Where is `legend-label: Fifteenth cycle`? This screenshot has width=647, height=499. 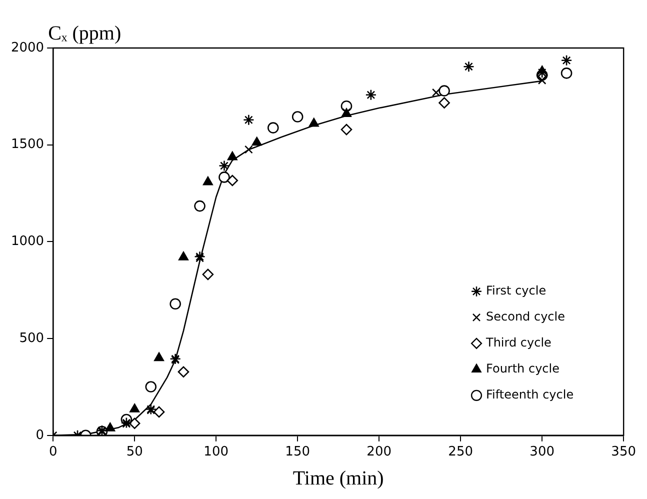
legend-label: Fifteenth cycle is located at coordinates (530, 395).